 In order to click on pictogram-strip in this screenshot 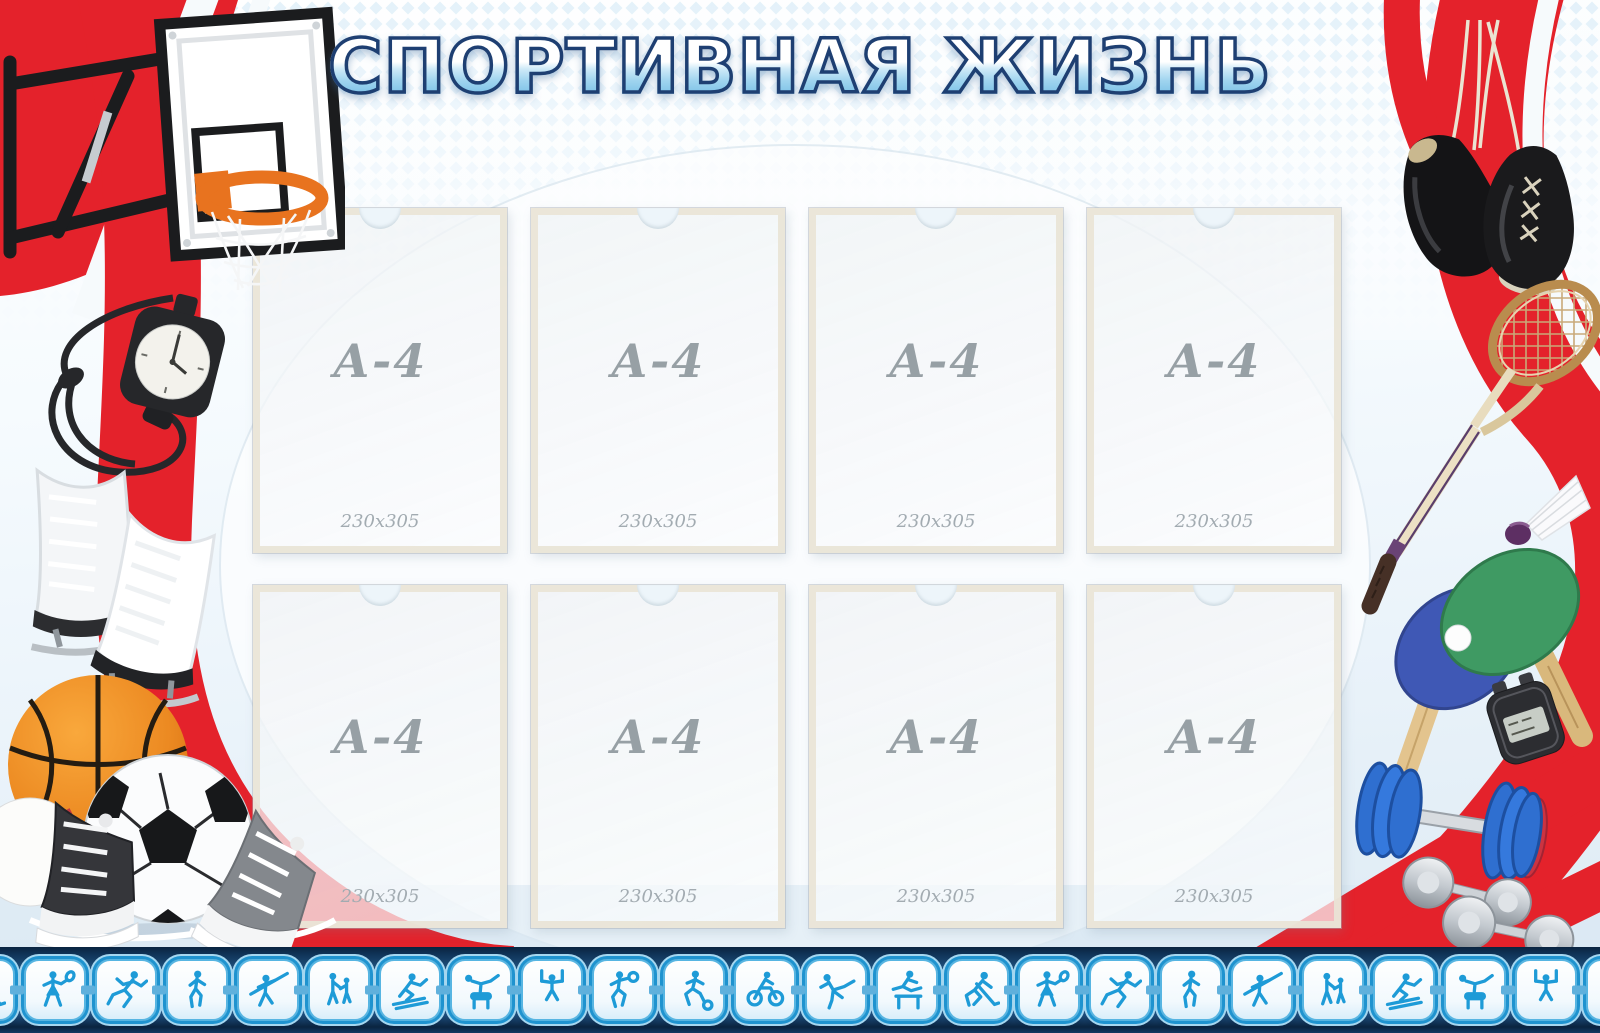, I will do `click(800, 990)`.